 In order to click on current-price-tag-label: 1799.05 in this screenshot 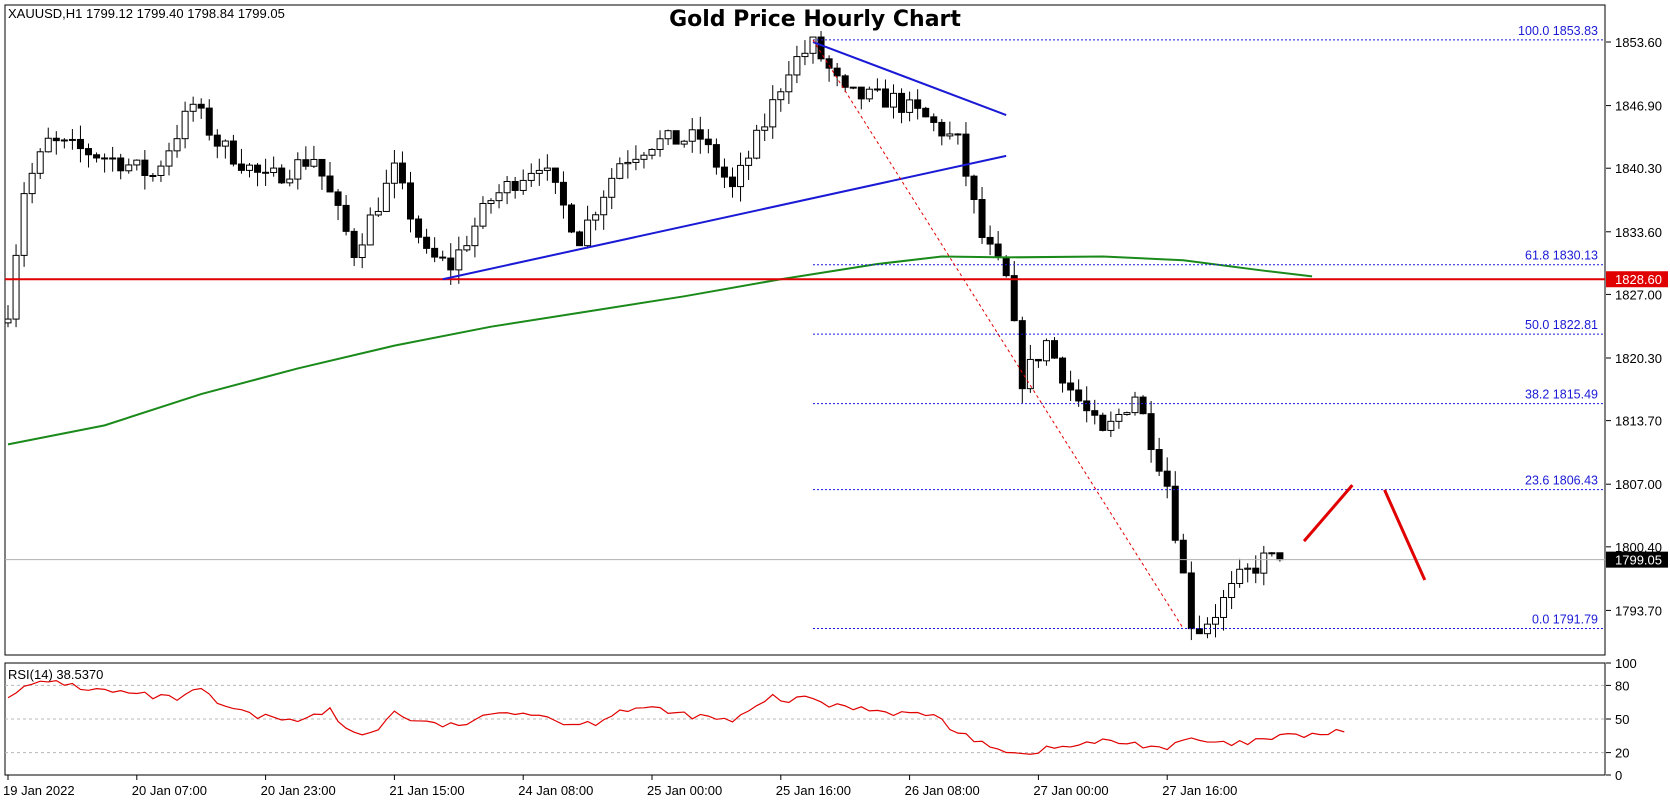, I will do `click(1638, 560)`.